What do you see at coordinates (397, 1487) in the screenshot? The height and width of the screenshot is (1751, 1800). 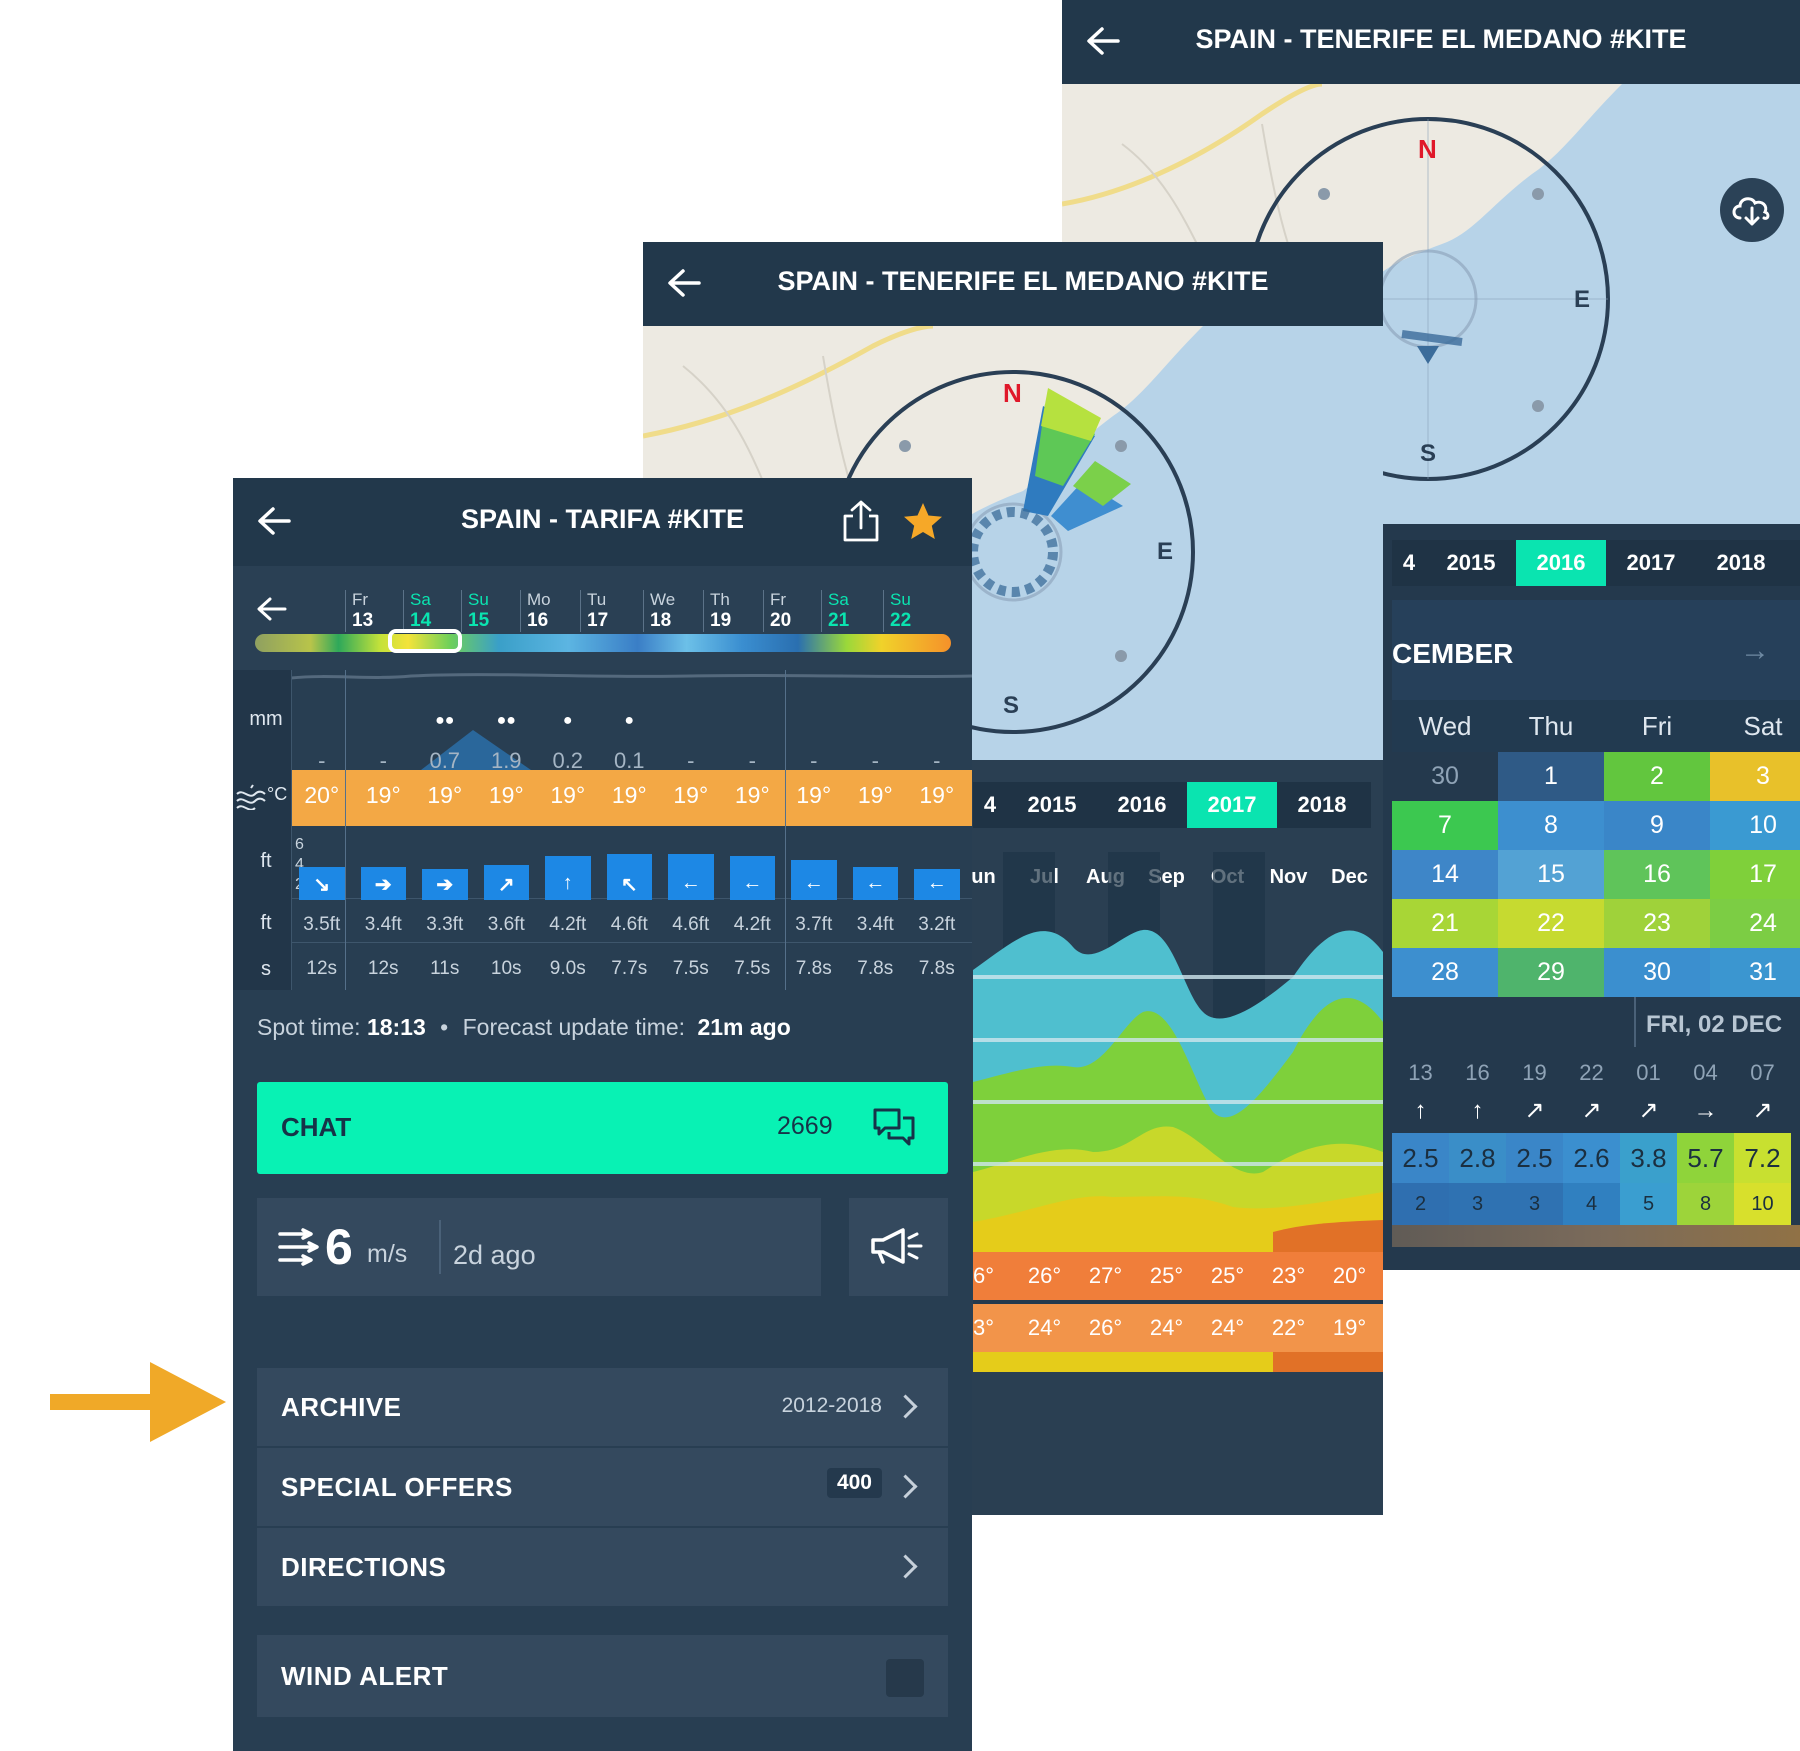 I see `special-offers-label: SPECIAL OFFERS` at bounding box center [397, 1487].